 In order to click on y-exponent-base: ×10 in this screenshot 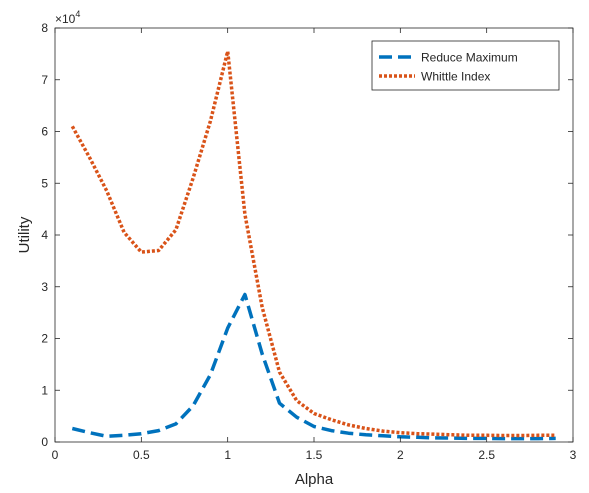, I will do `click(65, 19)`.